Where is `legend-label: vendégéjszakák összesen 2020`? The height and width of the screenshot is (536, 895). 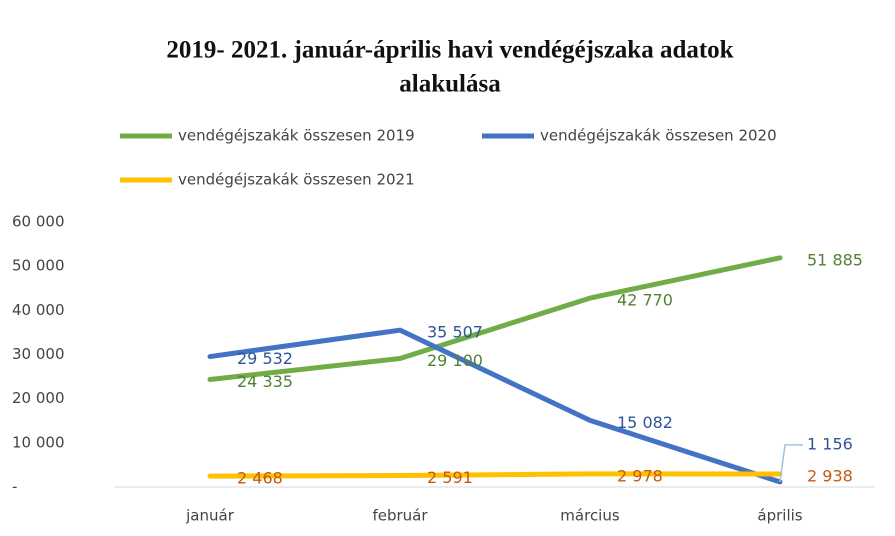 legend-label: vendégéjszakák összesen 2020 is located at coordinates (658, 136).